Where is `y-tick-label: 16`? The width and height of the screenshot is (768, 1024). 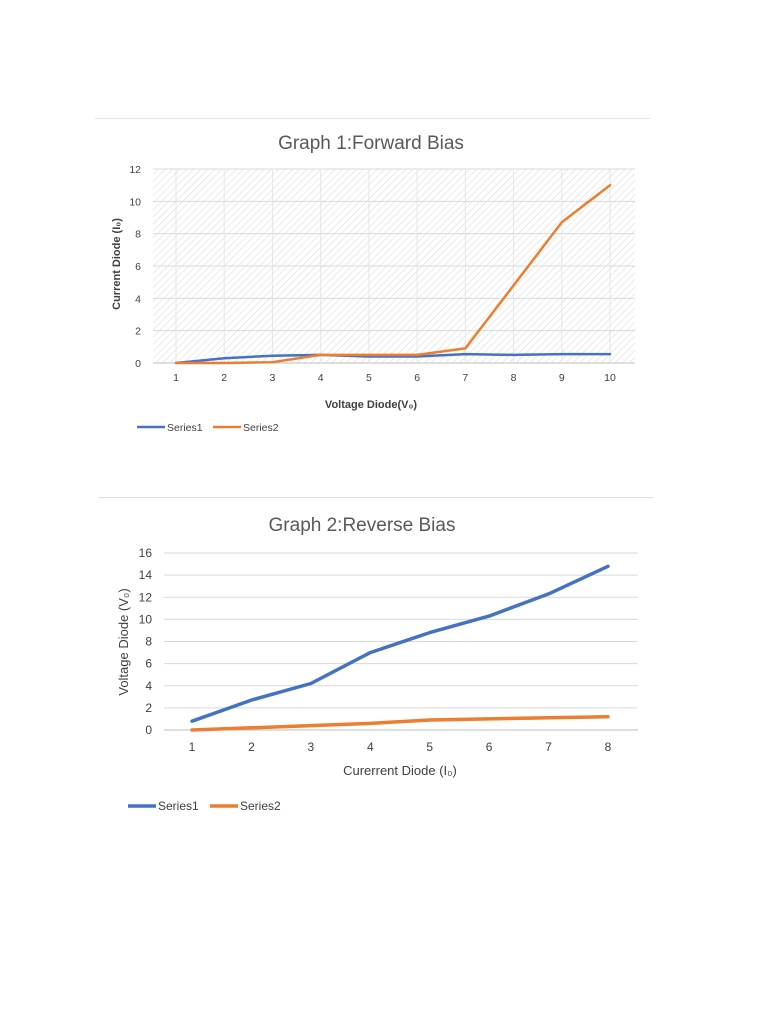
y-tick-label: 16 is located at coordinates (146, 553).